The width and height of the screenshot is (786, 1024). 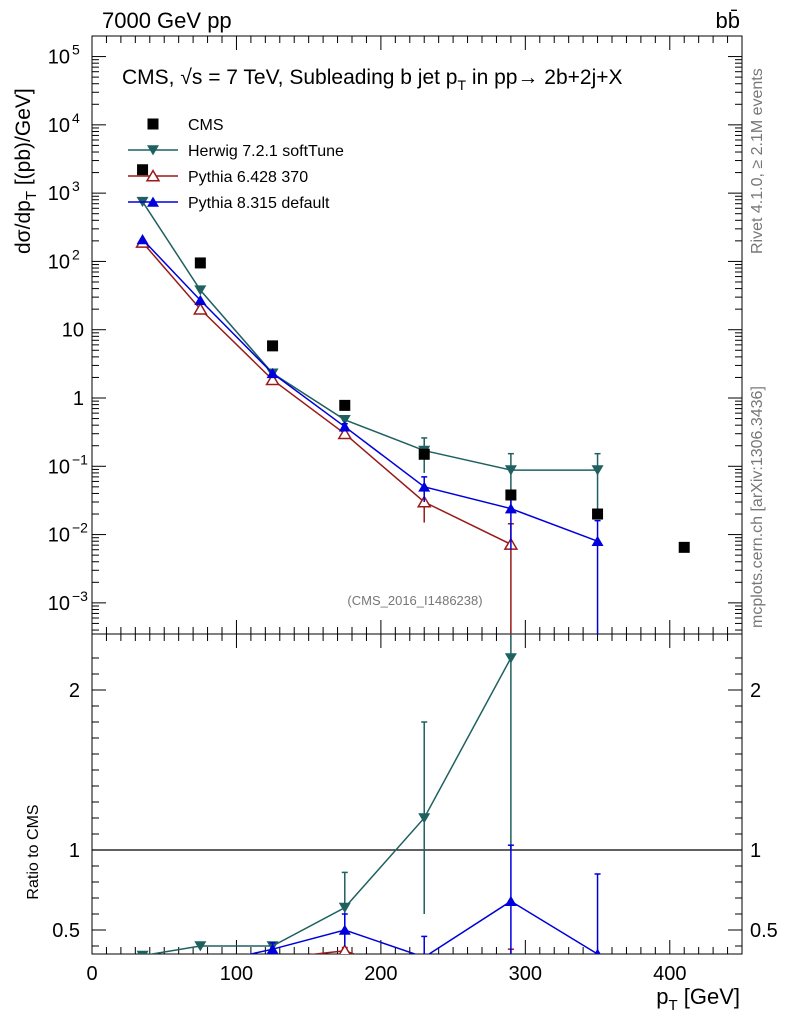 What do you see at coordinates (669, 974) in the screenshot?
I see `x-tick-label: 400` at bounding box center [669, 974].